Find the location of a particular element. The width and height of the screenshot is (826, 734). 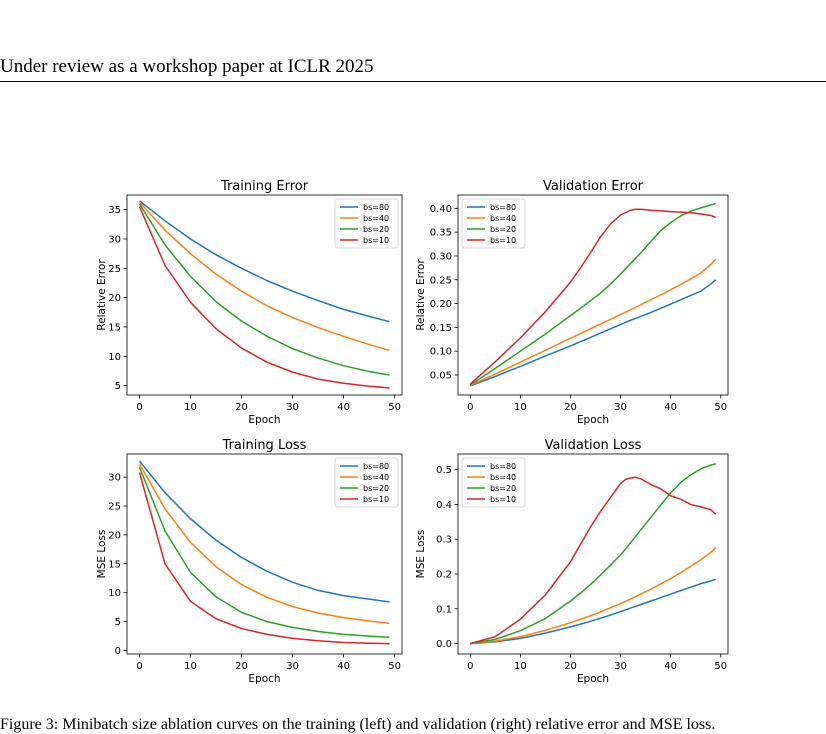

y-tick-label: 0.2 is located at coordinates (444, 575).